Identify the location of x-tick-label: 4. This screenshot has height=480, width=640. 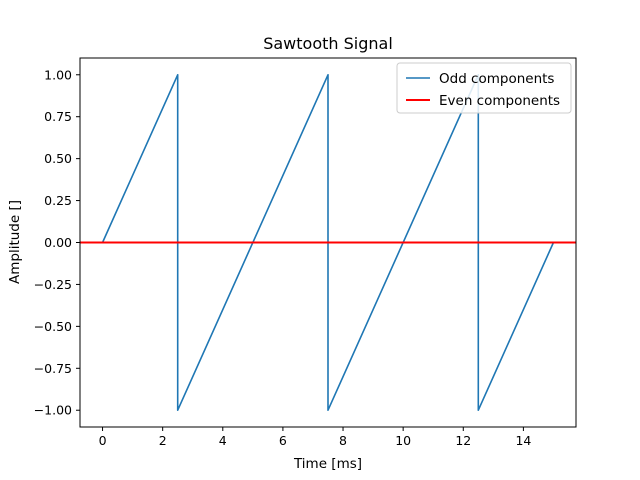
(223, 440).